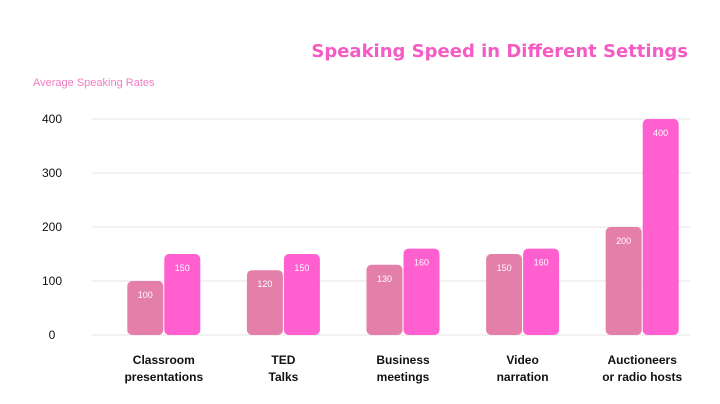 The width and height of the screenshot is (720, 404). Describe the element at coordinates (52, 119) in the screenshot. I see `y-tick-label: 400` at that location.